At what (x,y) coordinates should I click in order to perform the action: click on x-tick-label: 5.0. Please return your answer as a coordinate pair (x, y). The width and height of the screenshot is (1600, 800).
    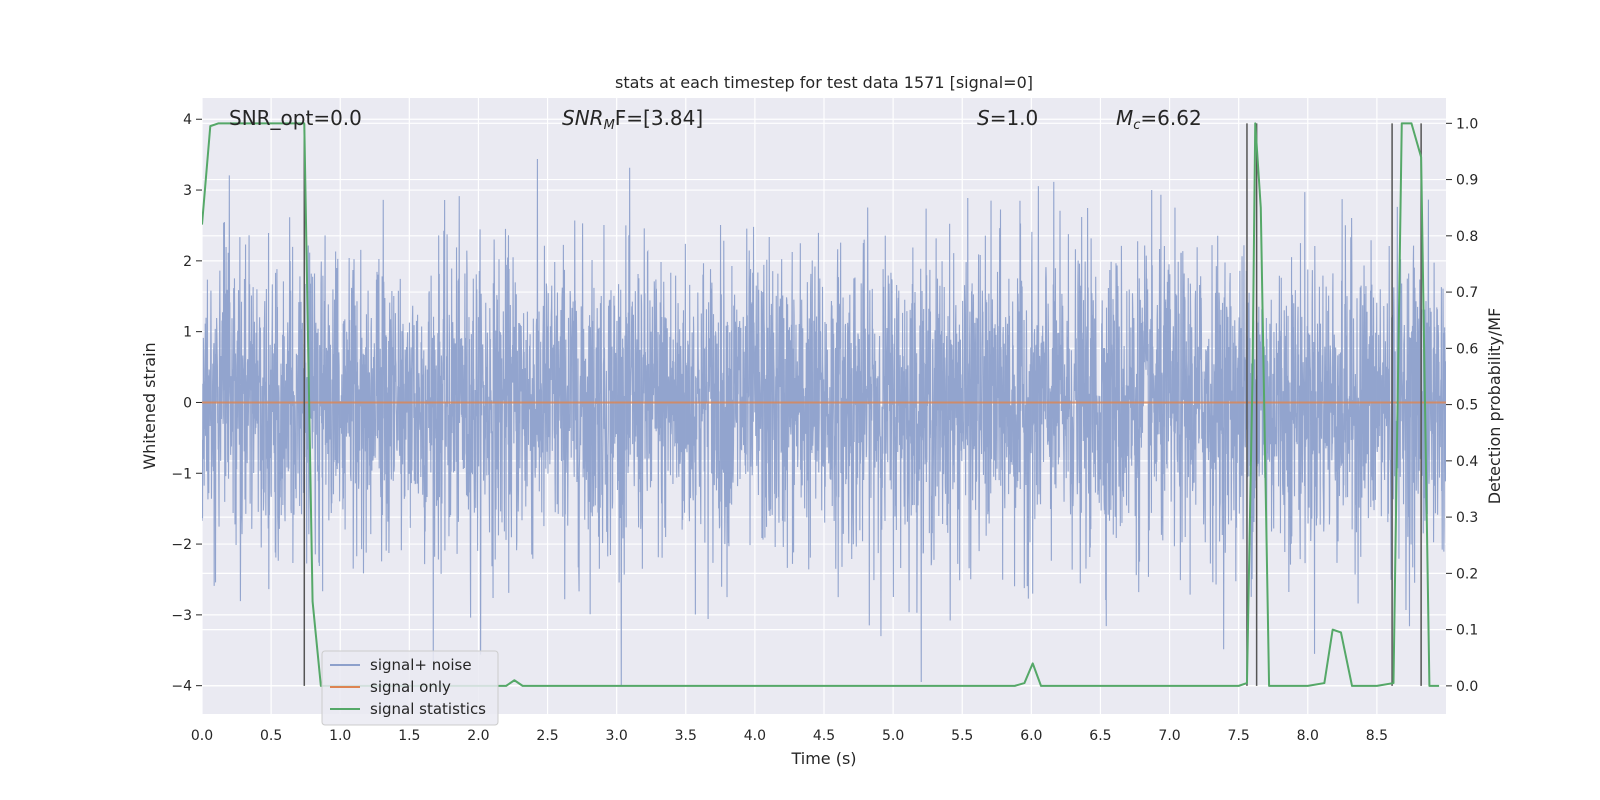
    Looking at the image, I should click on (893, 736).